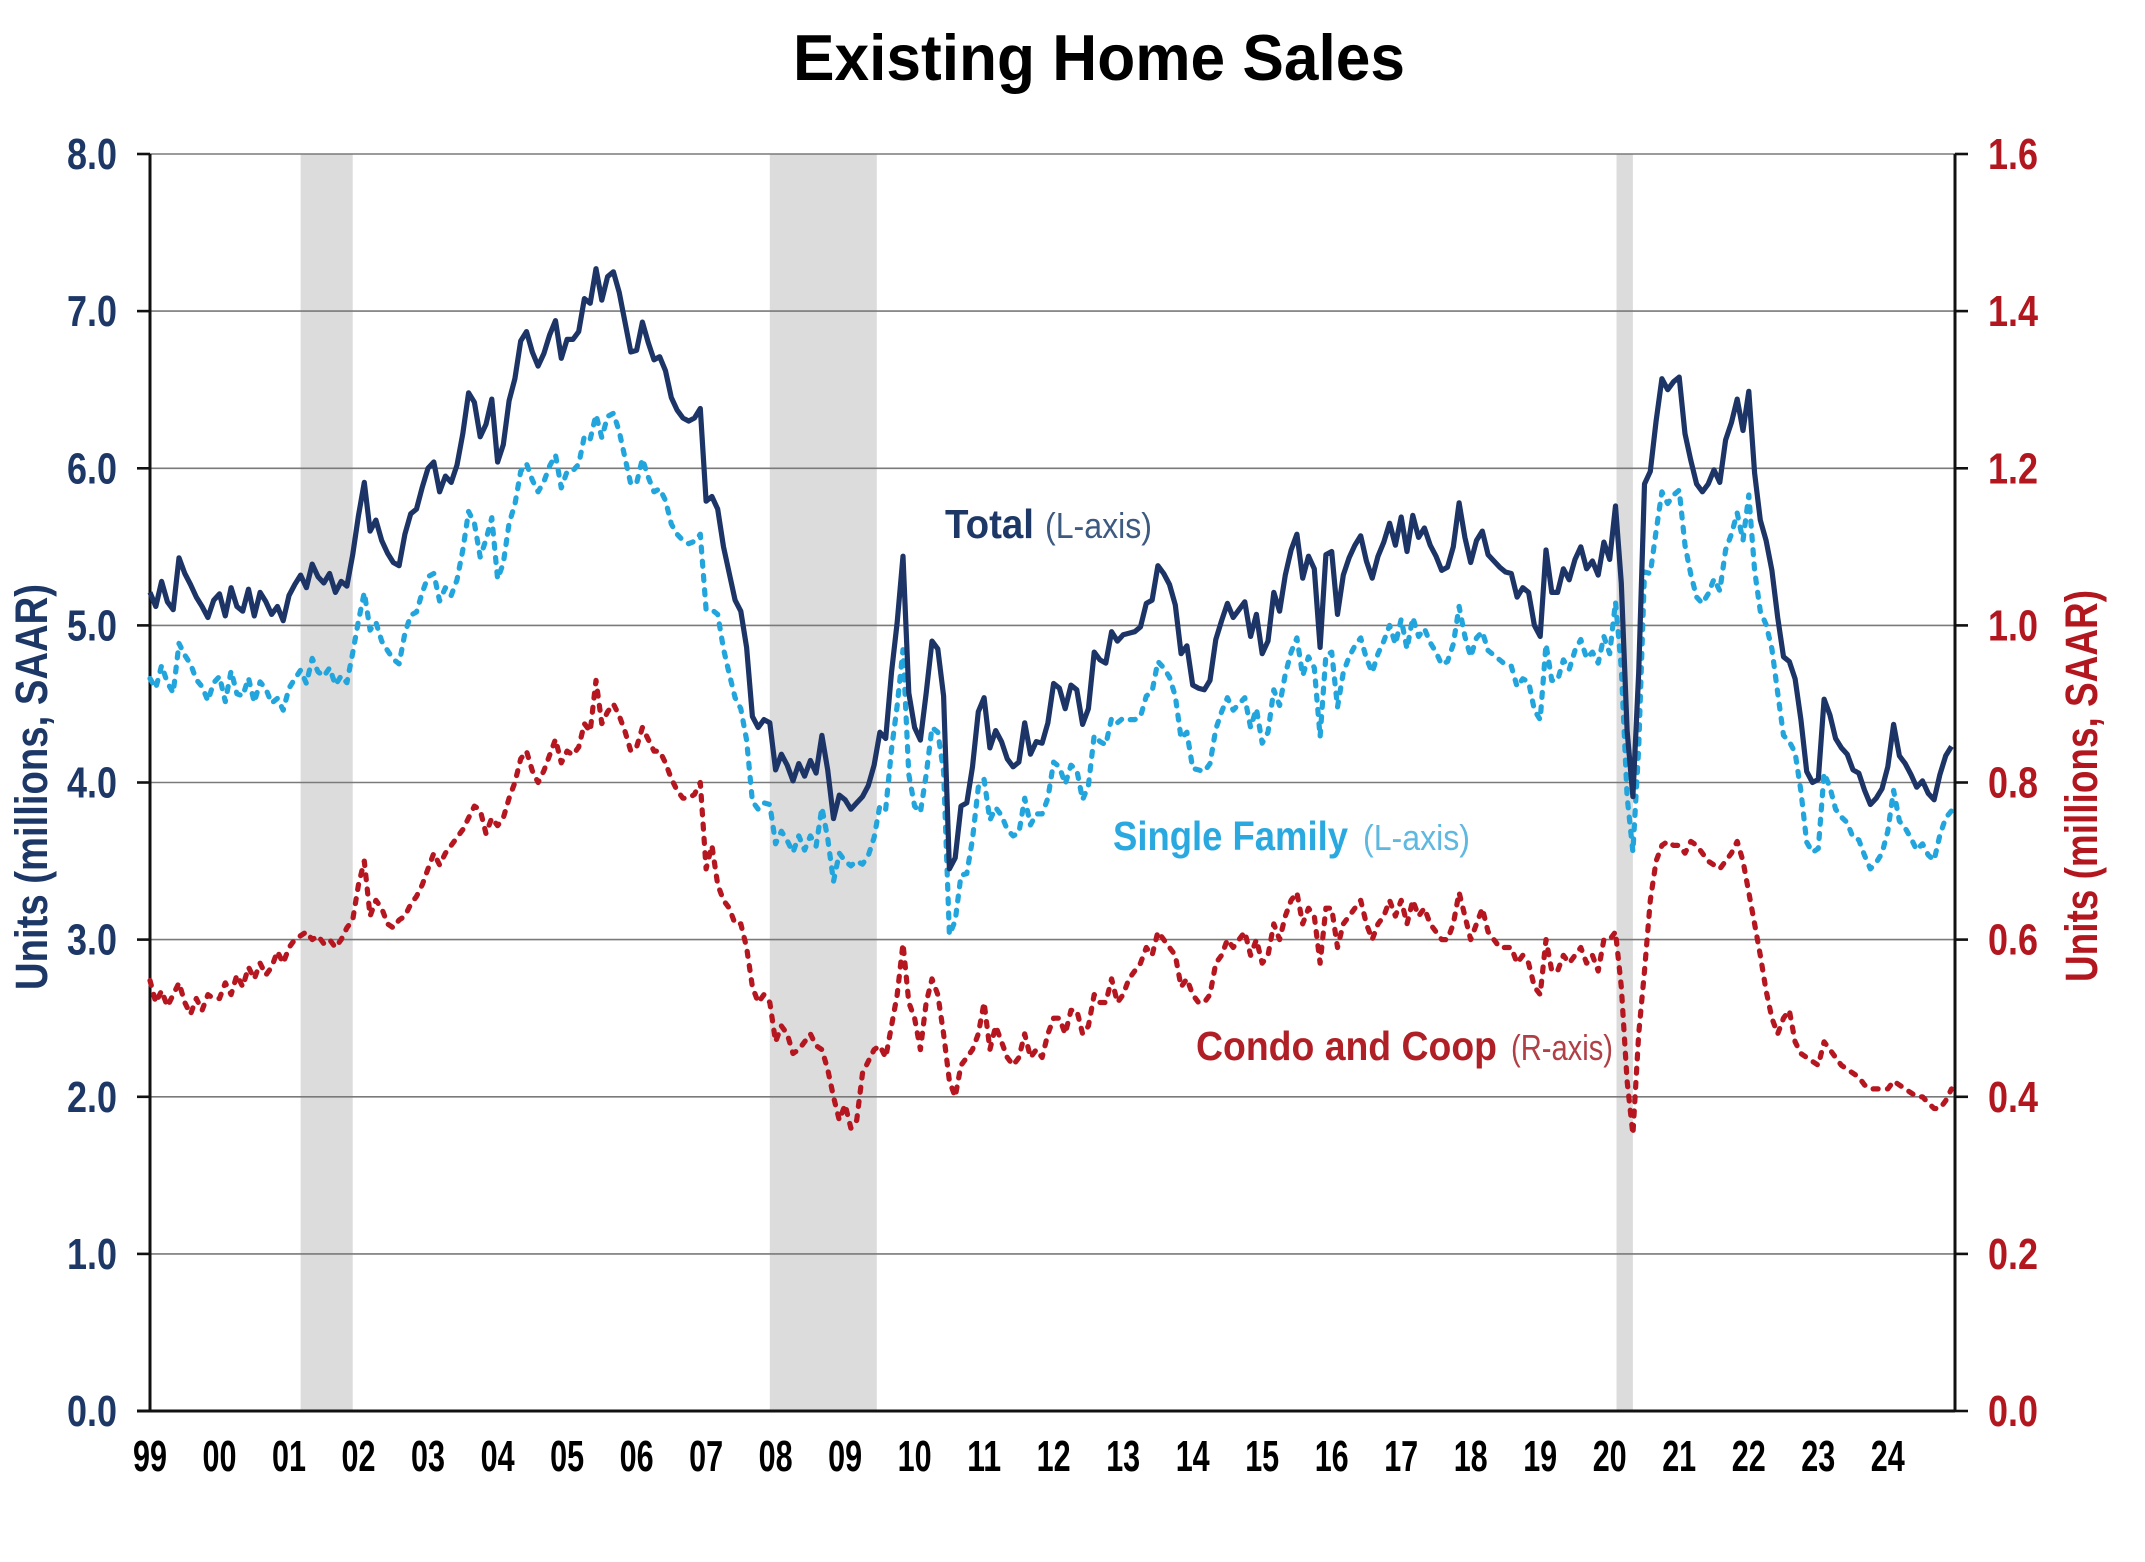 This screenshot has height=1562, width=2145. What do you see at coordinates (1401, 1456) in the screenshot?
I see `svg-text: 17` at bounding box center [1401, 1456].